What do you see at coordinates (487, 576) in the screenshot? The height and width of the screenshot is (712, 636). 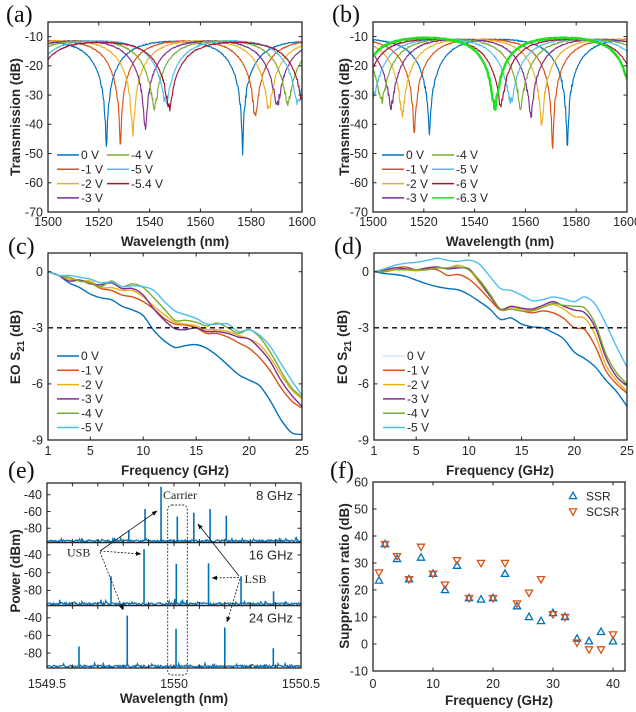 I see `y-axis: -10 0 10 20 30 40 50 60` at bounding box center [487, 576].